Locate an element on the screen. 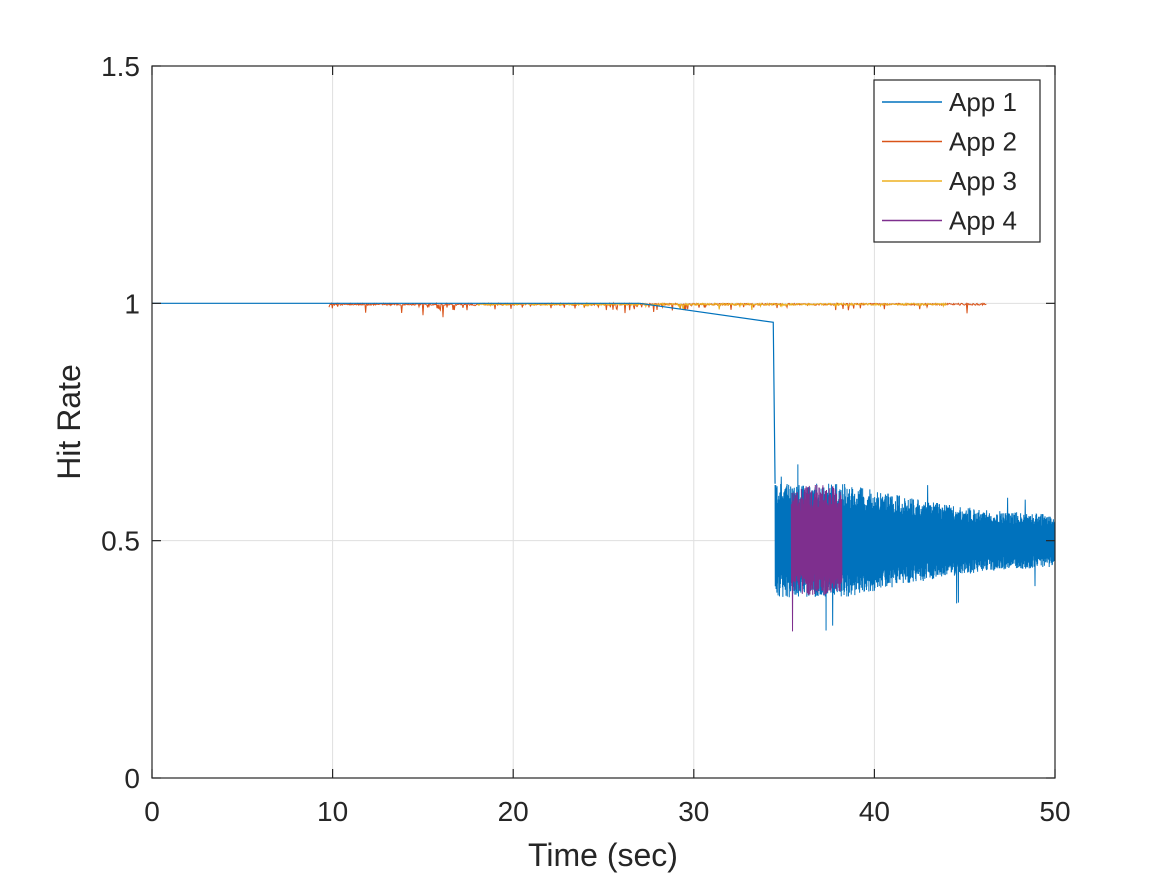 This screenshot has height=880, width=1167. y-tick-label: 0 is located at coordinates (132, 778).